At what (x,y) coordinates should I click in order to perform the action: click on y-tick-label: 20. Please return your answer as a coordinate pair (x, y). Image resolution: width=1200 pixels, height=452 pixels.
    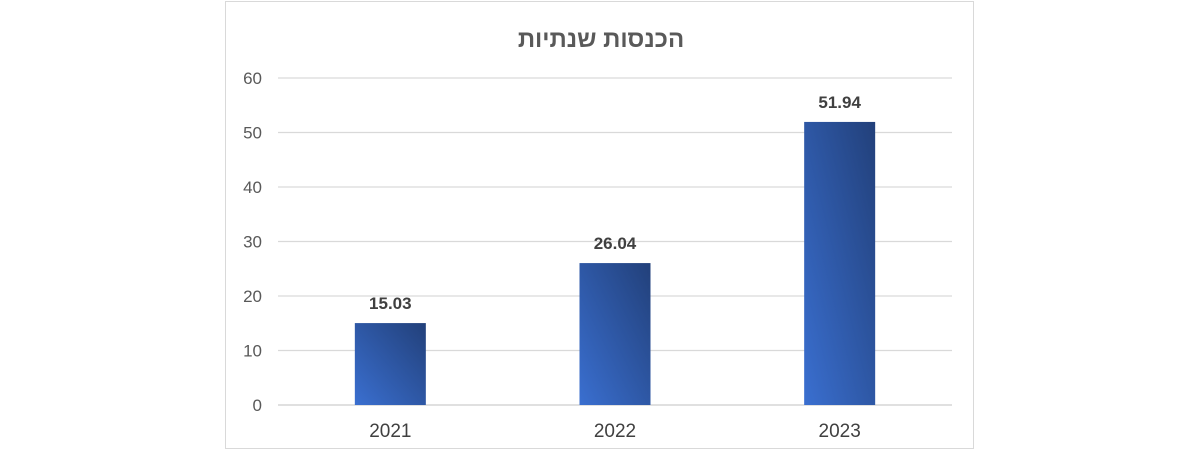
    Looking at the image, I should click on (252, 296).